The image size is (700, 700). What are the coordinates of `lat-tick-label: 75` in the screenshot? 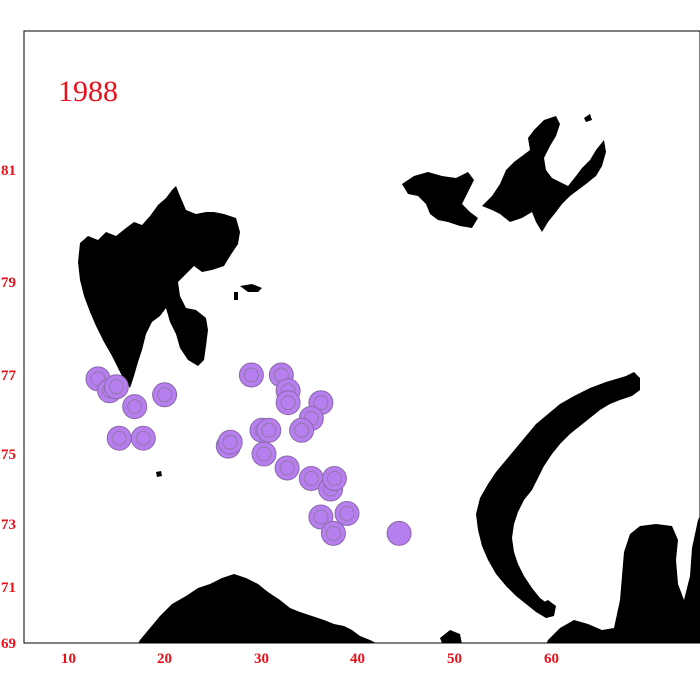 It's located at (8, 455).